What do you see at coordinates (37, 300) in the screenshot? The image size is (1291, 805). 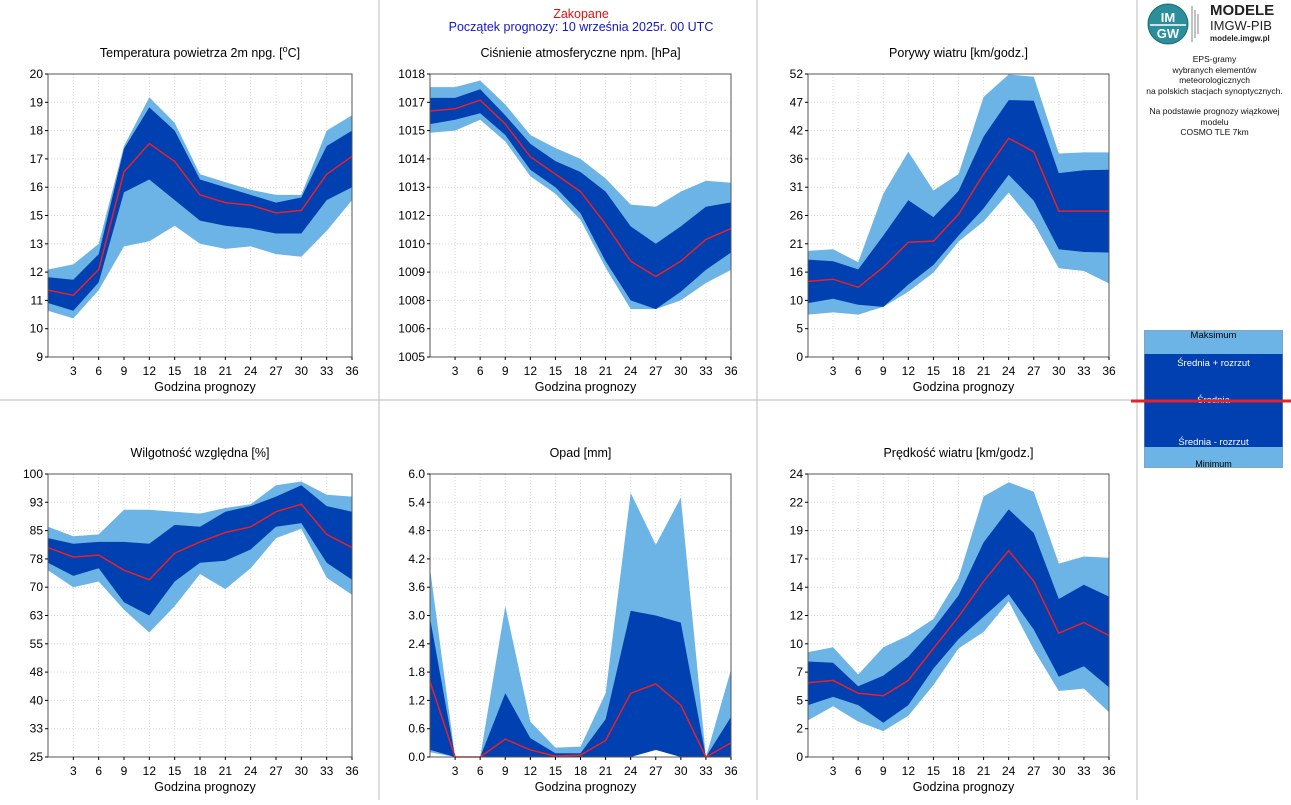 I see `y-tick-label: 11` at bounding box center [37, 300].